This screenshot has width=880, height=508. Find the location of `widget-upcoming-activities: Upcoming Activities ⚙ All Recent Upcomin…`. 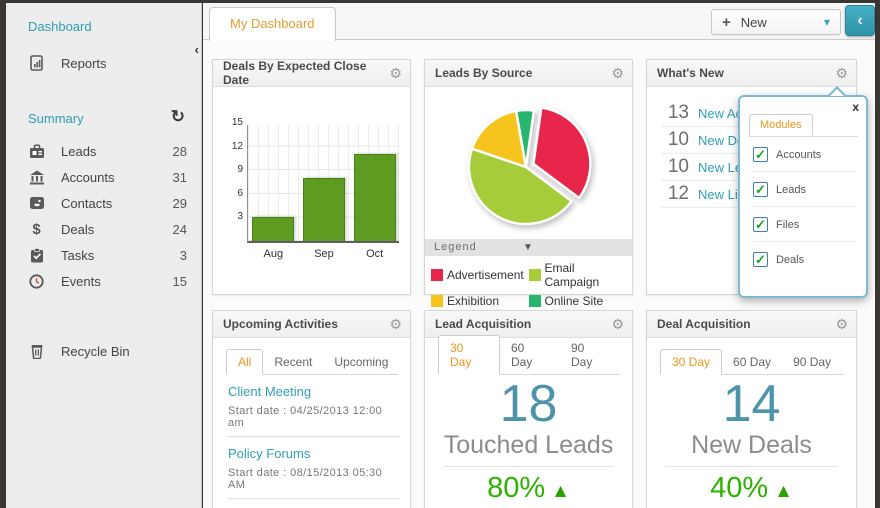

widget-upcoming-activities: Upcoming Activities ⚙ All Recent Upcomin… is located at coordinates (311, 409).